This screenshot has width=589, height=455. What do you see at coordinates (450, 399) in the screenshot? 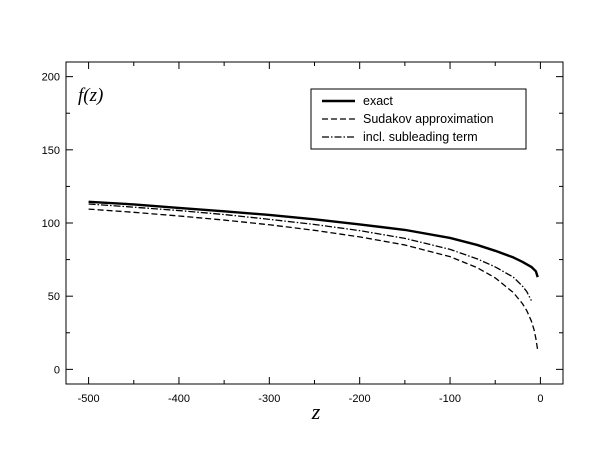
I see `x-tick-label: -100` at bounding box center [450, 399].